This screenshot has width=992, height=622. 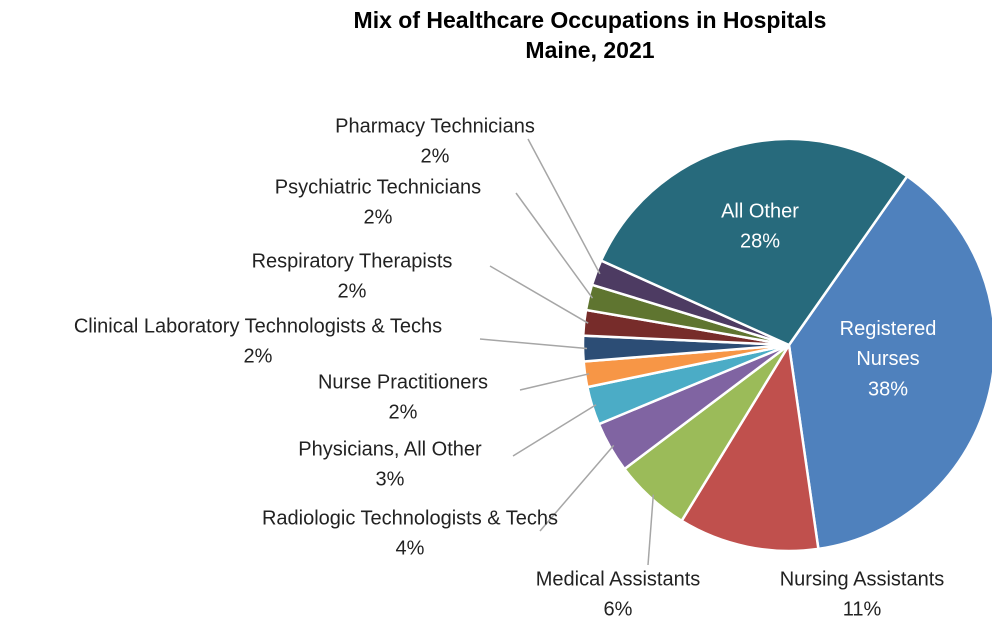 What do you see at coordinates (435, 126) in the screenshot?
I see `slice-label: Pharmacy Technicians` at bounding box center [435, 126].